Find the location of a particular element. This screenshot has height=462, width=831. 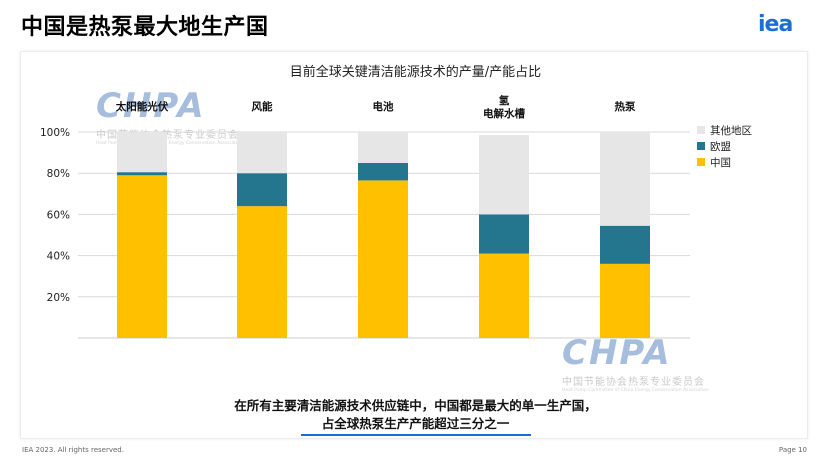

watermark-brand: CHPA is located at coordinates (151, 106).